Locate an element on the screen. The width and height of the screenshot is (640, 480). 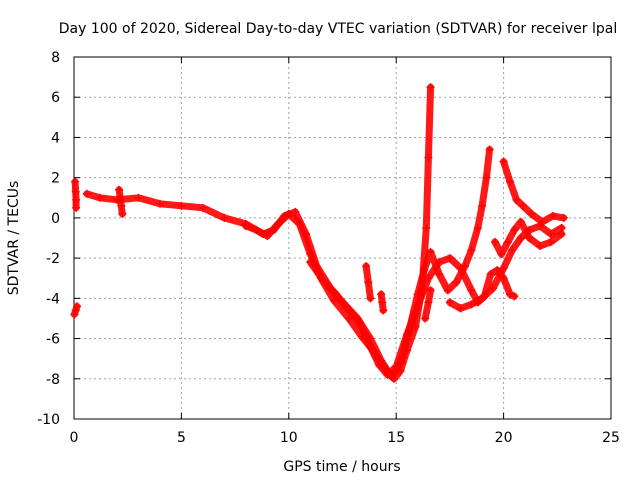
y-tick-label: 0 is located at coordinates (55, 219).